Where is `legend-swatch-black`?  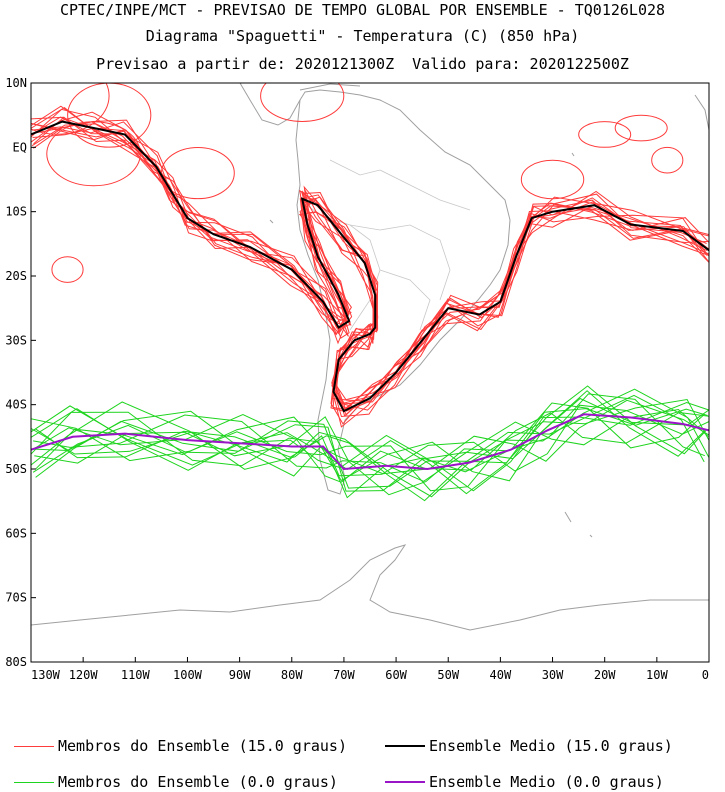
legend-swatch-black is located at coordinates (405, 746).